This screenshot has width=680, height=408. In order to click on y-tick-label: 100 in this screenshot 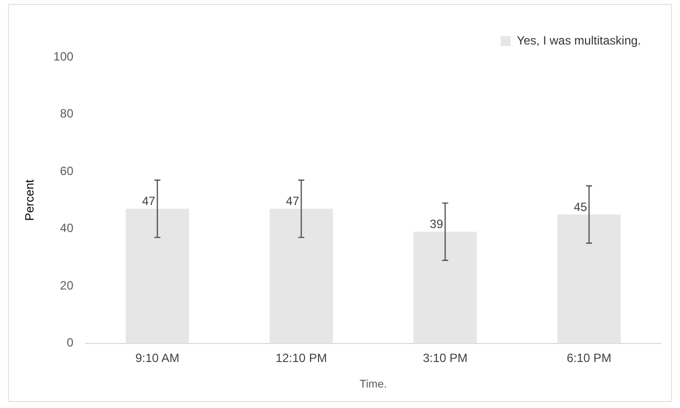, I will do `click(63, 56)`.